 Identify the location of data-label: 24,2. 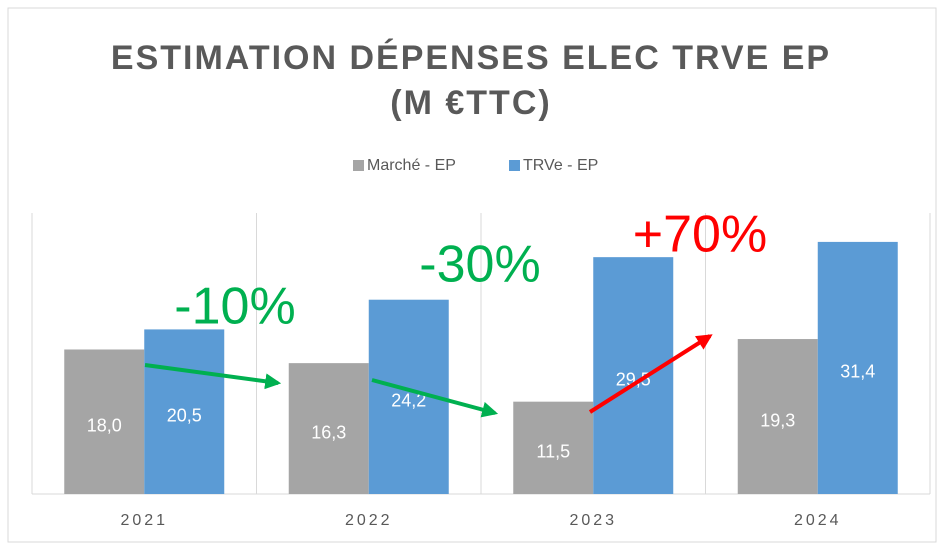
(408, 401).